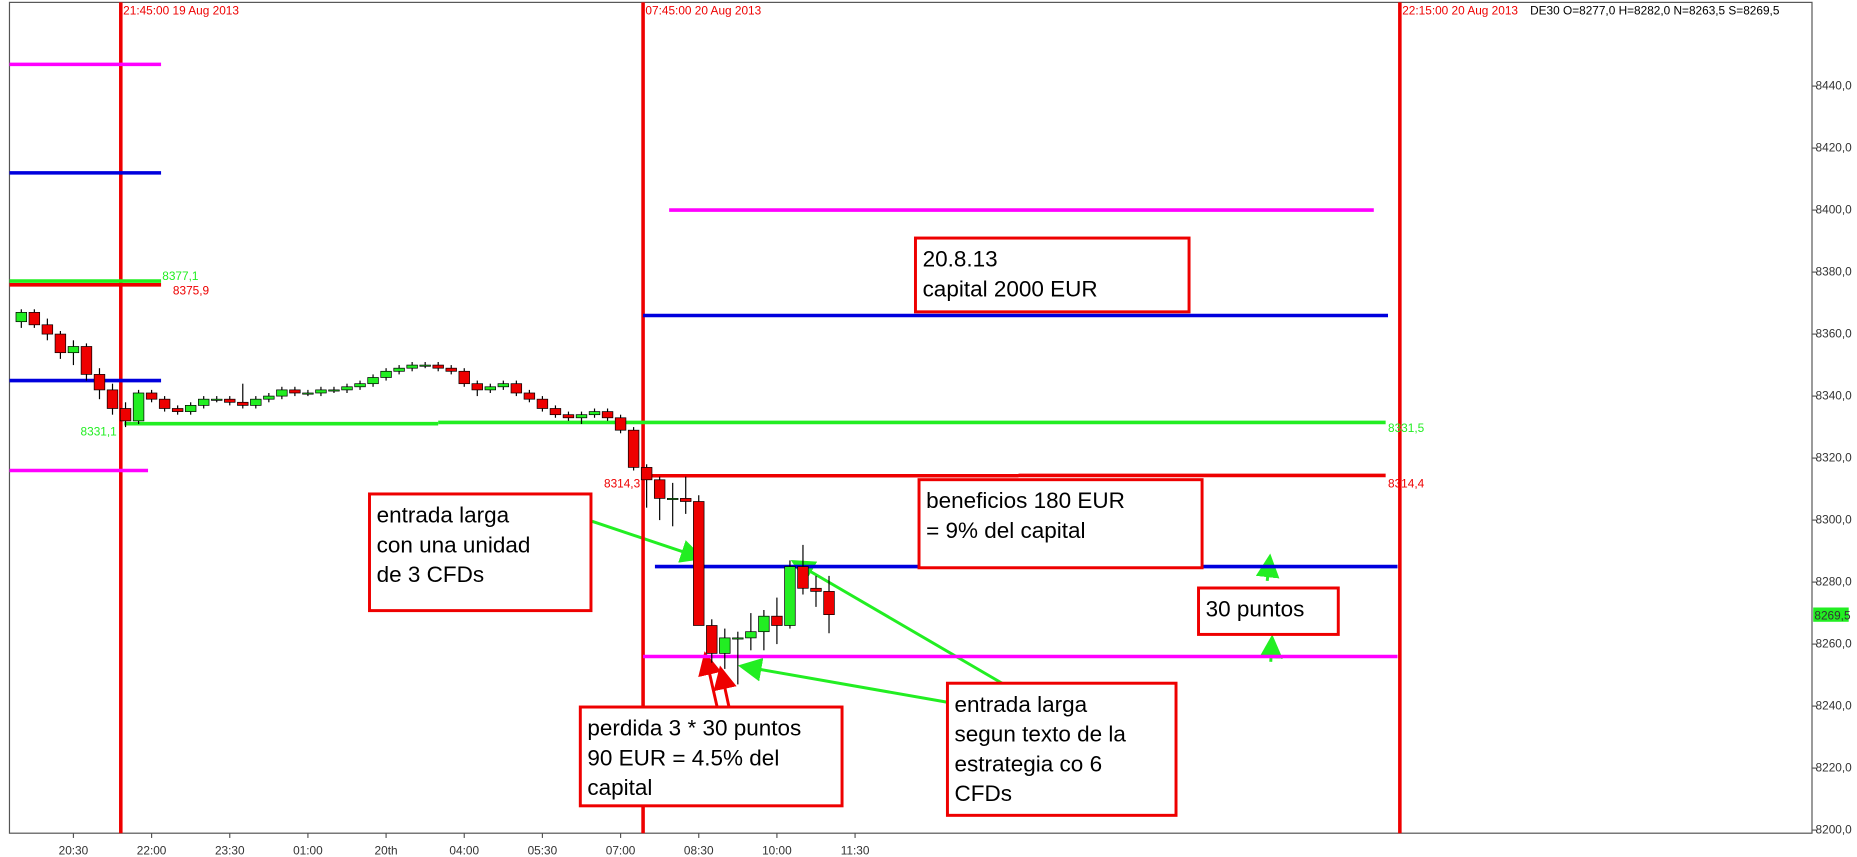 This screenshot has width=1857, height=857. I want to click on x-tick-label: 20th, so click(386, 850).